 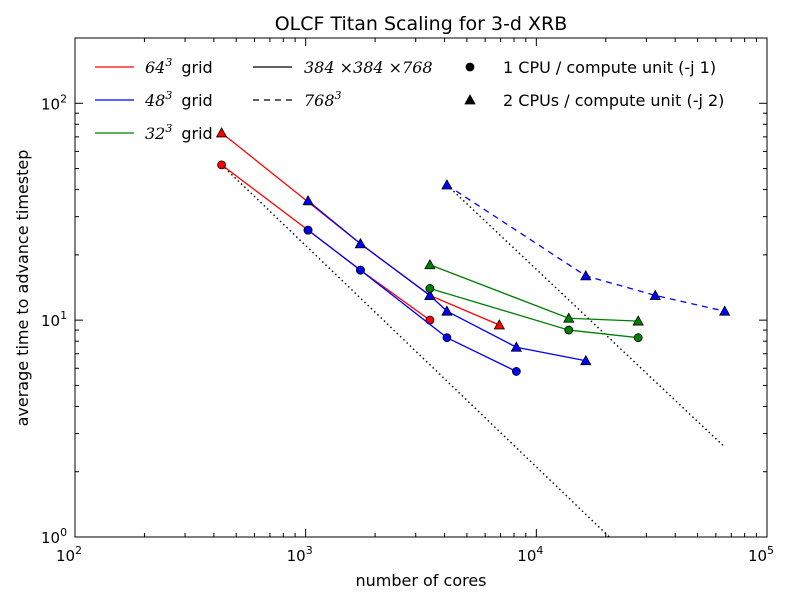 What do you see at coordinates (420, 580) in the screenshot?
I see `x-axis-label: number of cores` at bounding box center [420, 580].